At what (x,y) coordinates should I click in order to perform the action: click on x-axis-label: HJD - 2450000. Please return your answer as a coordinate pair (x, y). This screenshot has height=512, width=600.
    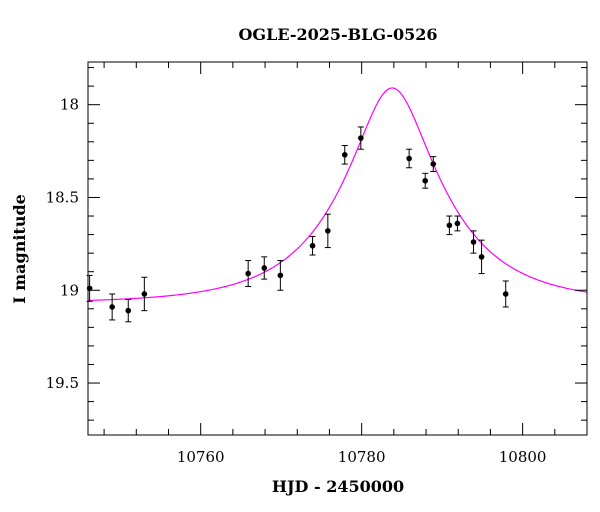
    Looking at the image, I should click on (338, 486).